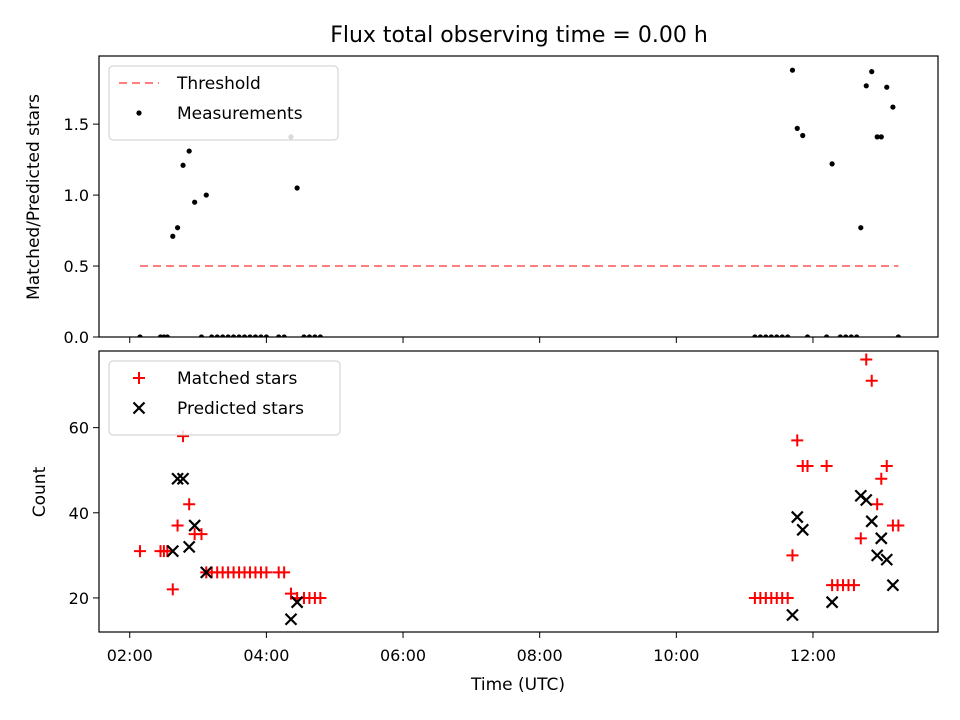 The height and width of the screenshot is (720, 960). I want to click on legend: Matched stars Predicted stars, so click(224, 398).